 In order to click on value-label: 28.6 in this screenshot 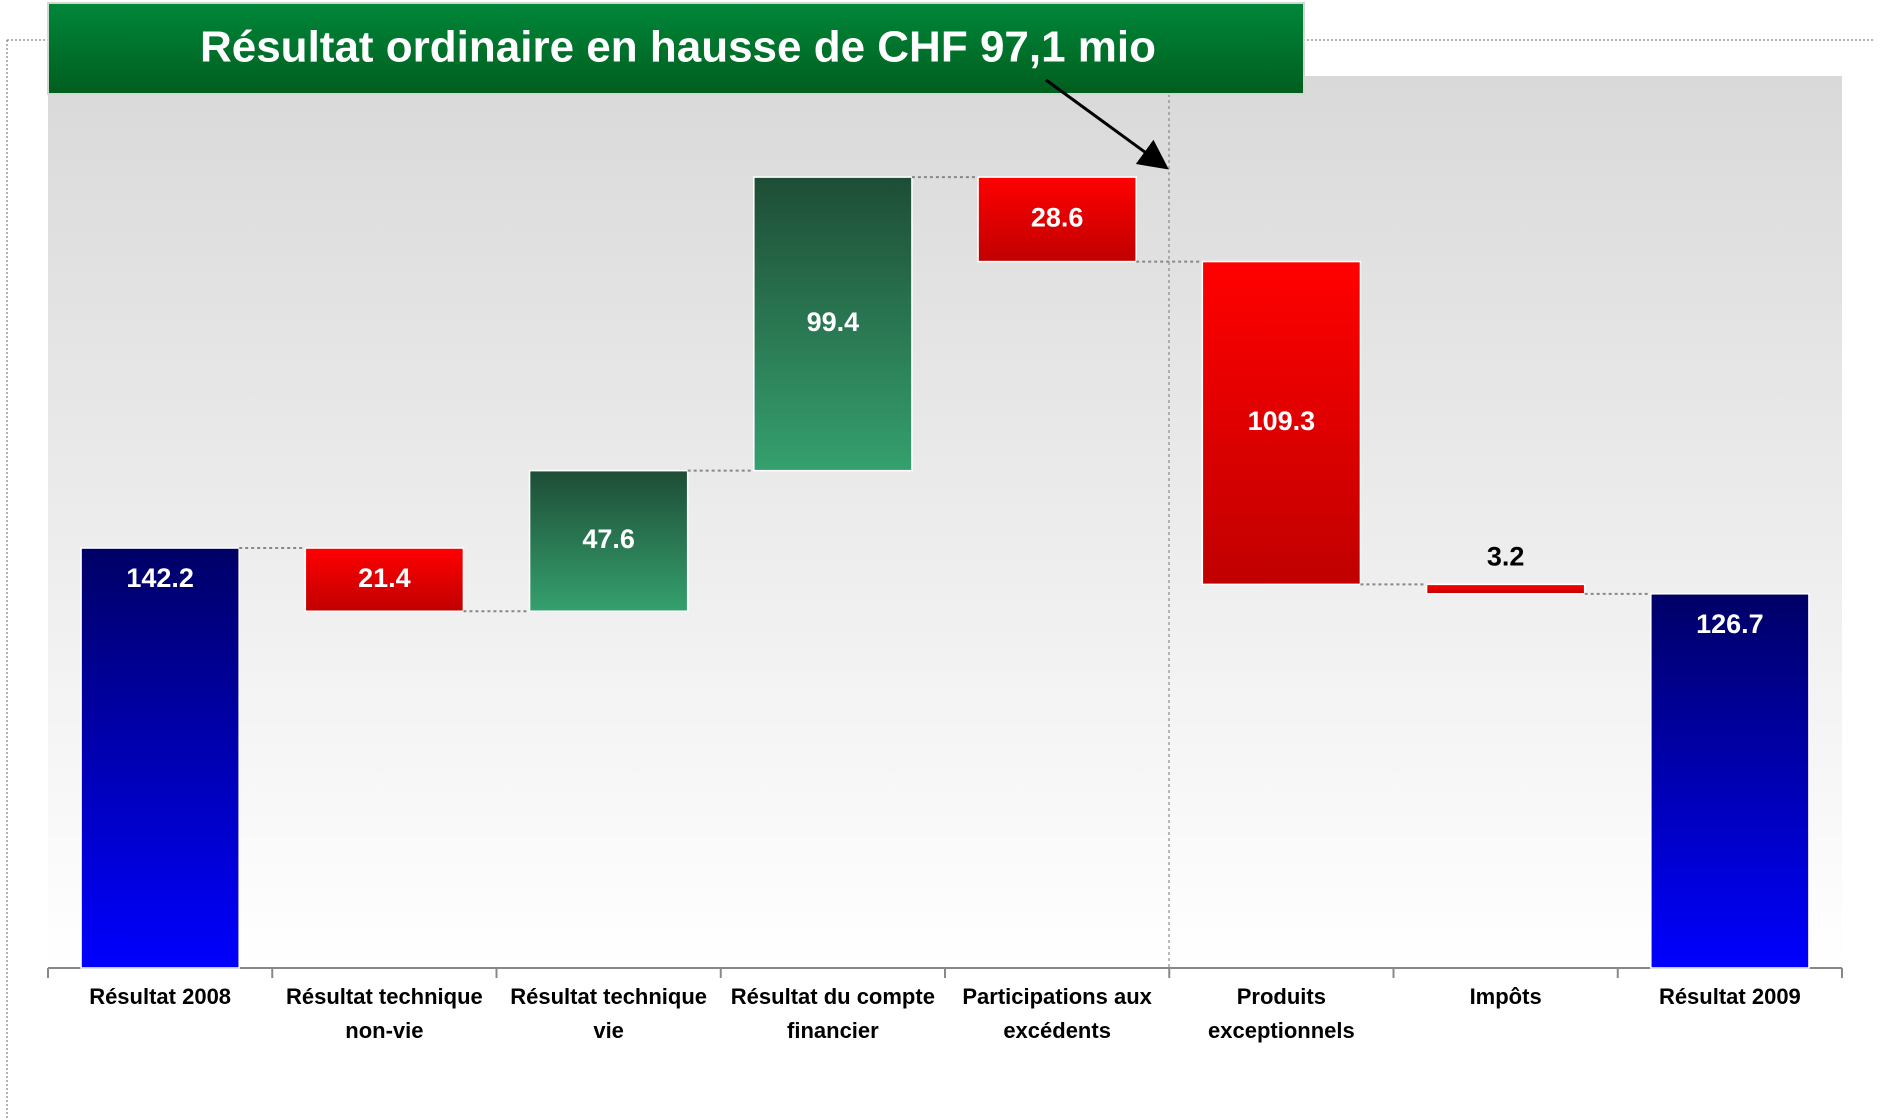, I will do `click(1057, 217)`.